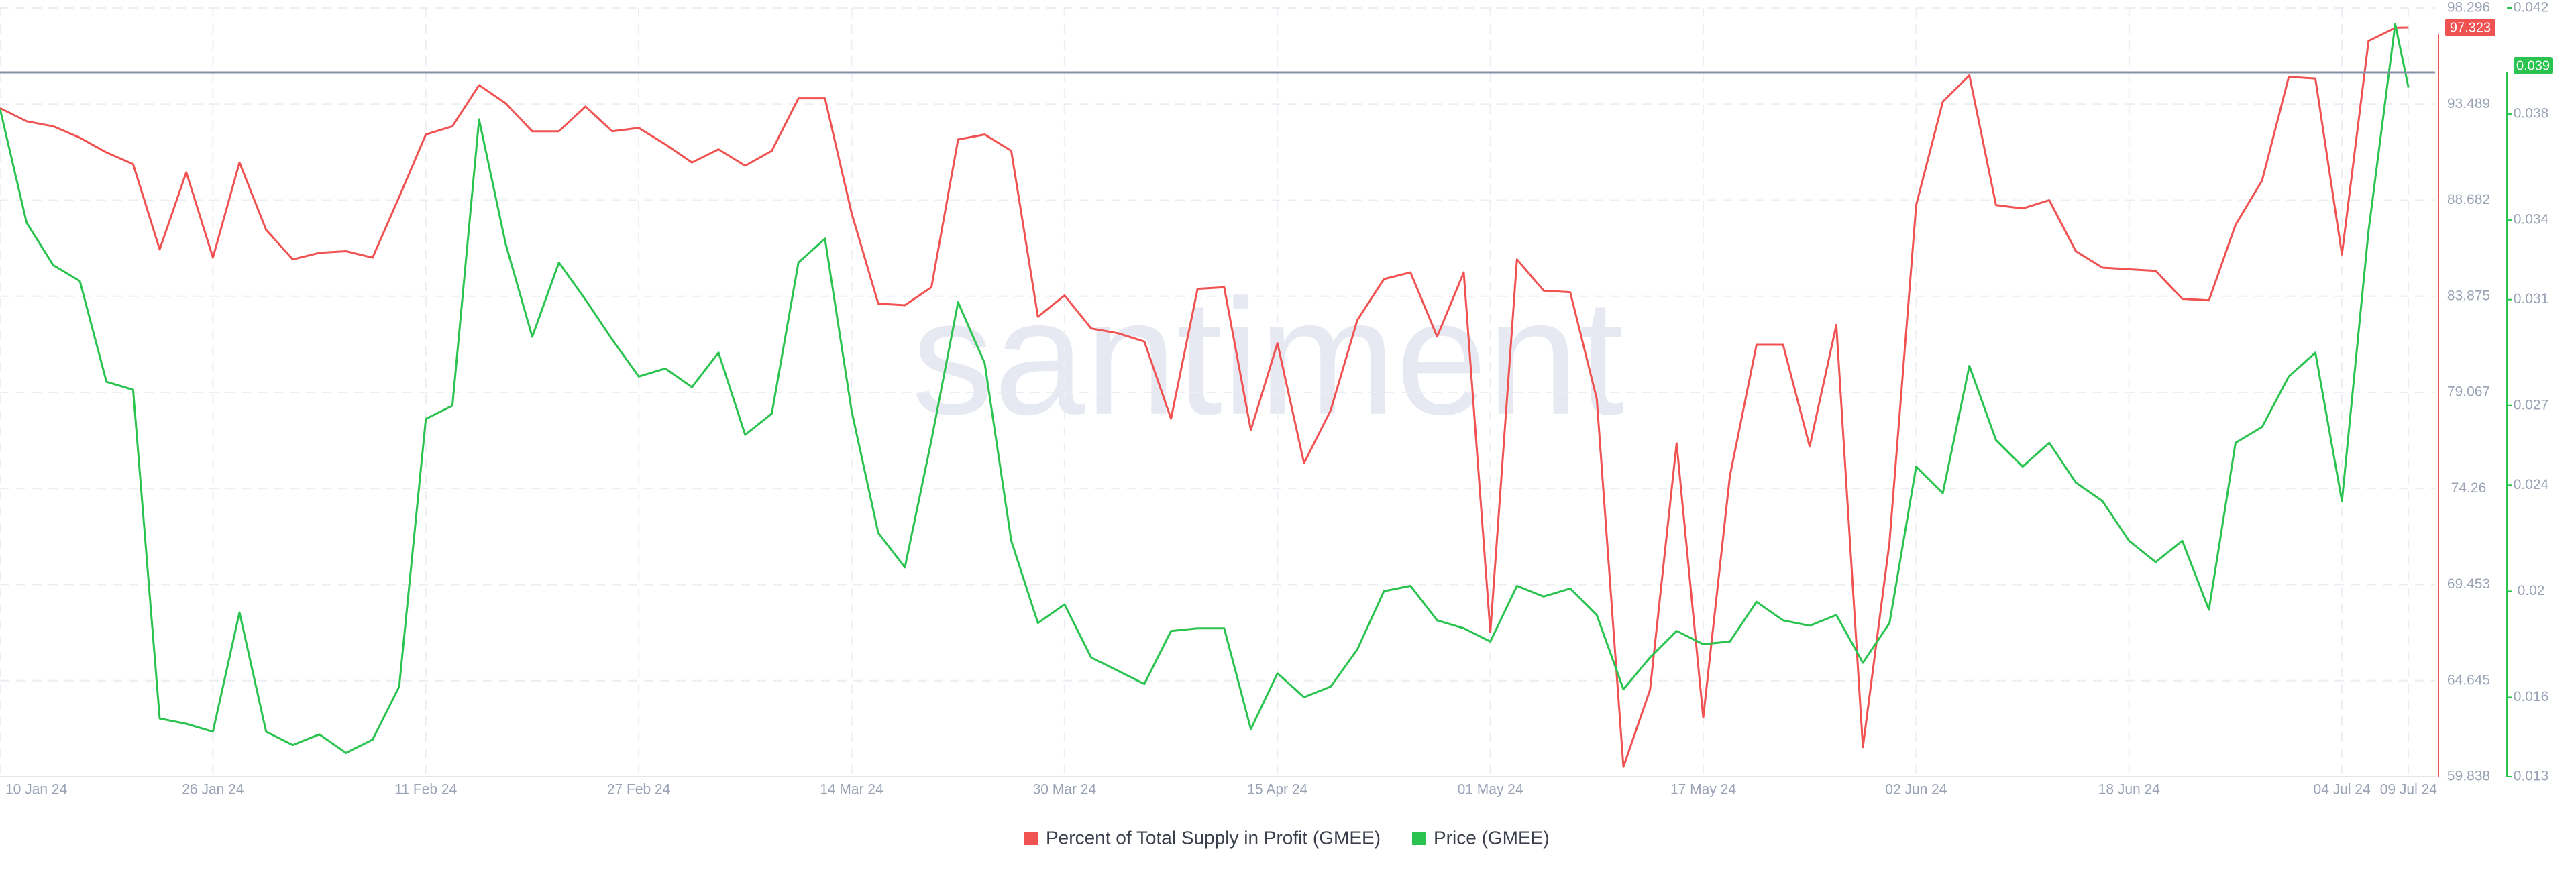 This screenshot has height=872, width=2576. I want to click on legend-label: Percent of Total Supply in Profit (GMEE), so click(1213, 837).